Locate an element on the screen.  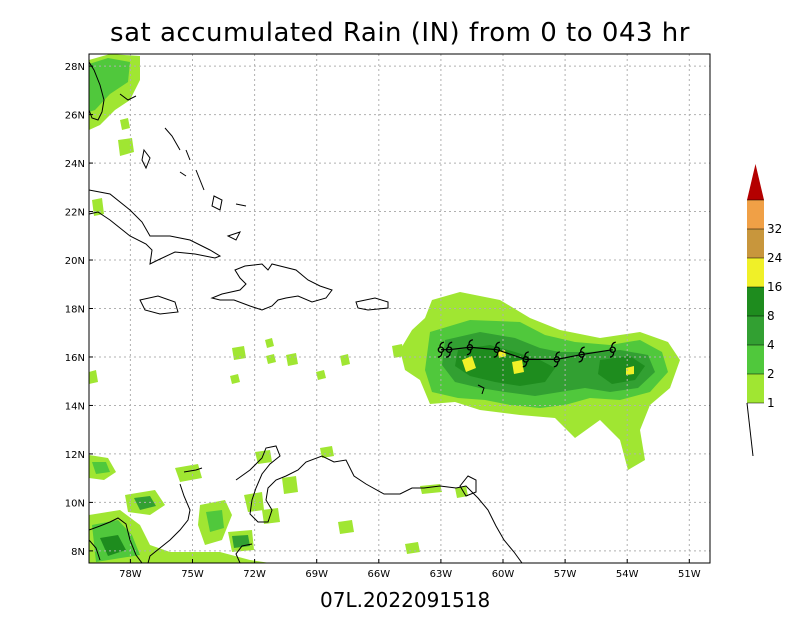
lat-tick-label: 18N is located at coordinates (75, 310).